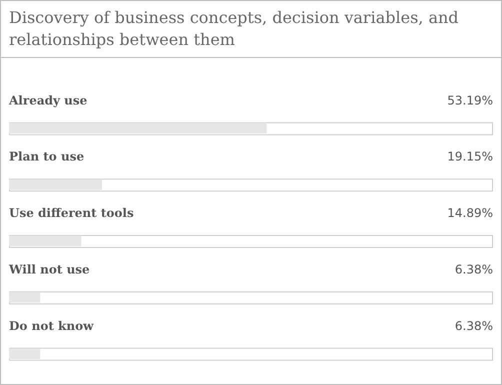 Image resolution: width=502 pixels, height=385 pixels. Describe the element at coordinates (49, 269) in the screenshot. I see `y-tick-label: Will not use` at that location.